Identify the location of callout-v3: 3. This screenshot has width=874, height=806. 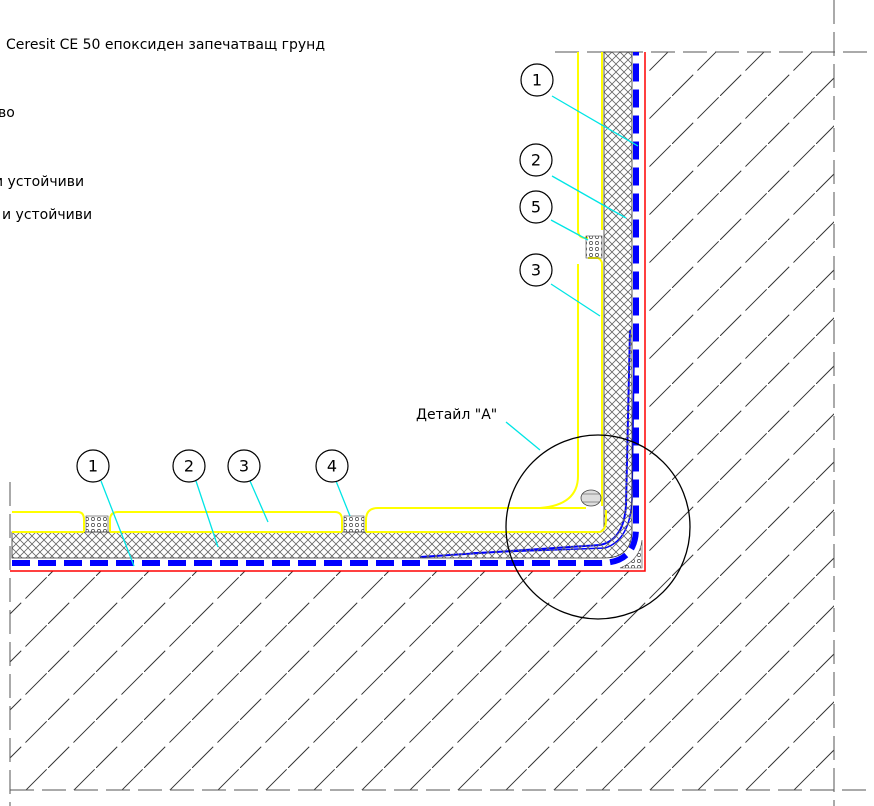
(536, 270).